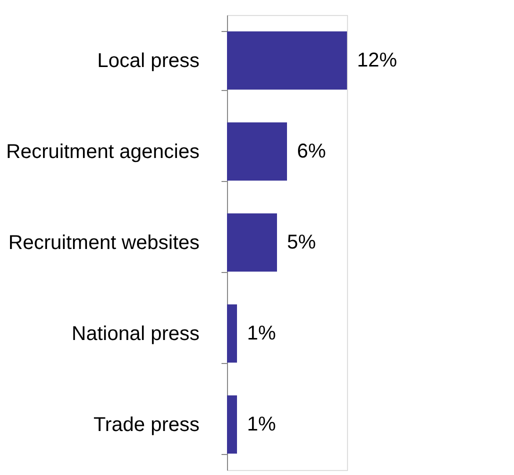  Describe the element at coordinates (147, 425) in the screenshot. I see `y-tick-label: Trade press` at that location.